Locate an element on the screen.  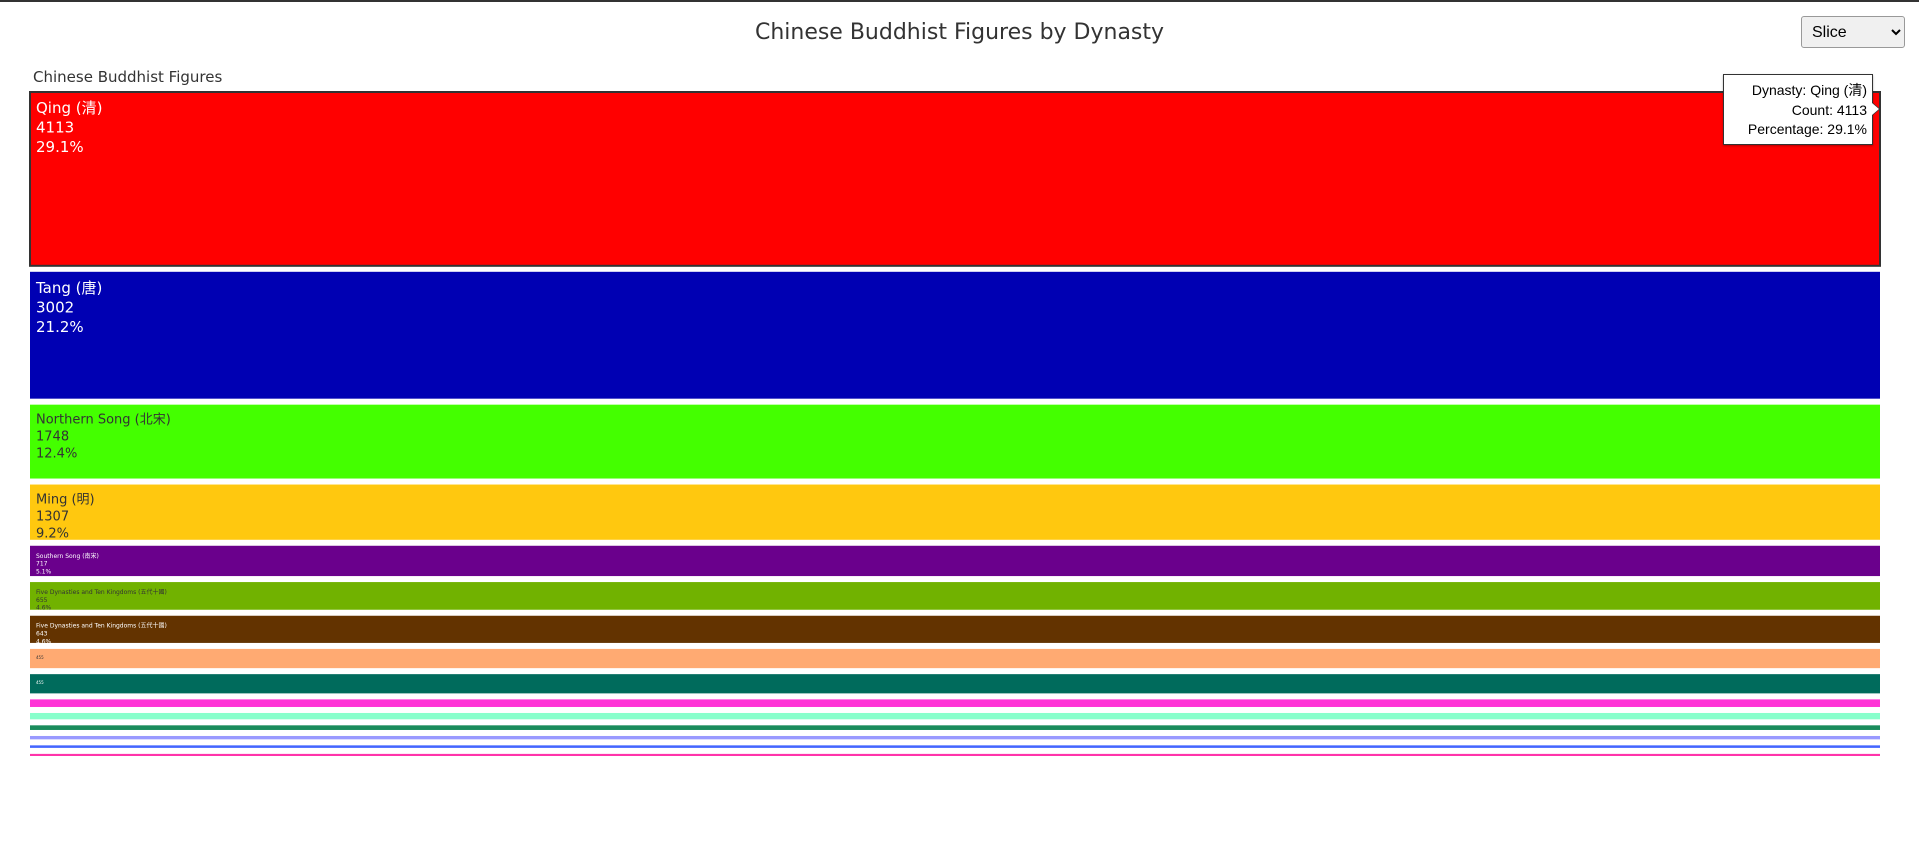
treemap-cell-value: 643 is located at coordinates (42, 634).